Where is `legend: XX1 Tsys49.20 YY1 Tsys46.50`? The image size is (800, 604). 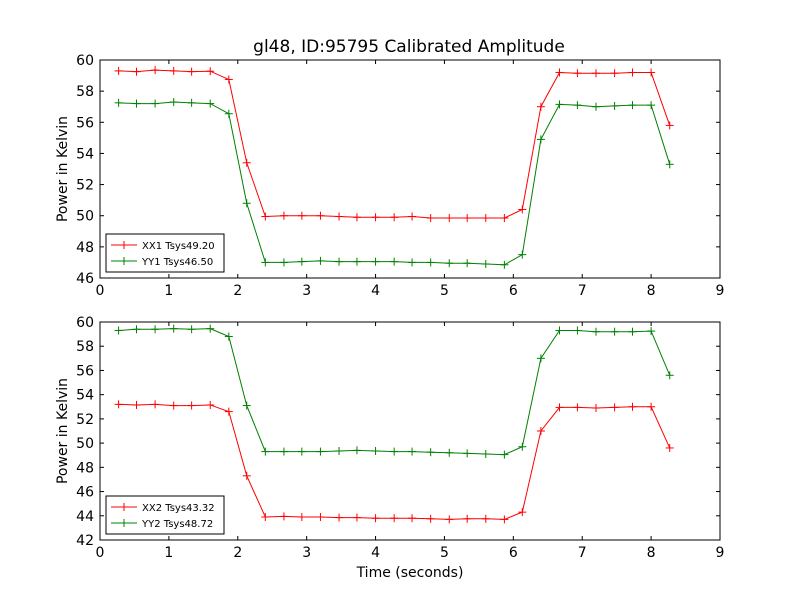
legend: XX1 Tsys49.20 YY1 Tsys46.50 is located at coordinates (165, 253).